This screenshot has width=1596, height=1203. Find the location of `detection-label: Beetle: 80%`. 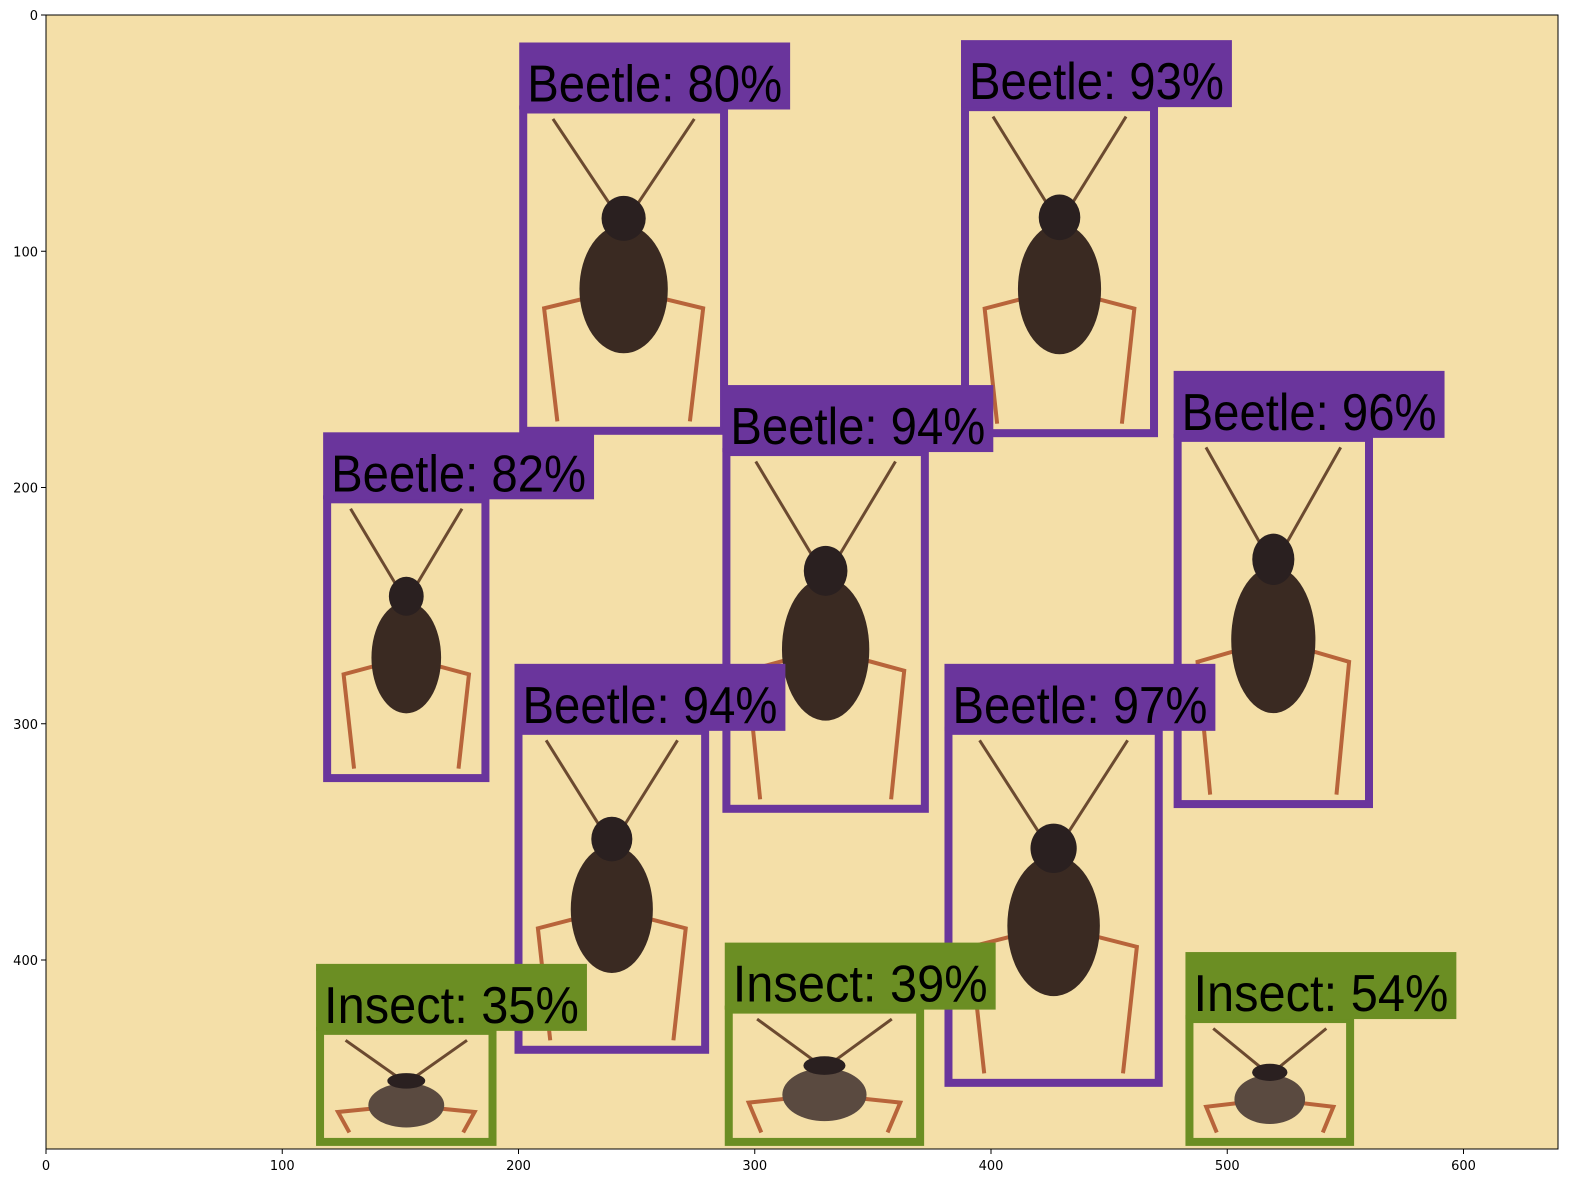

detection-label: Beetle: 80% is located at coordinates (654, 85).